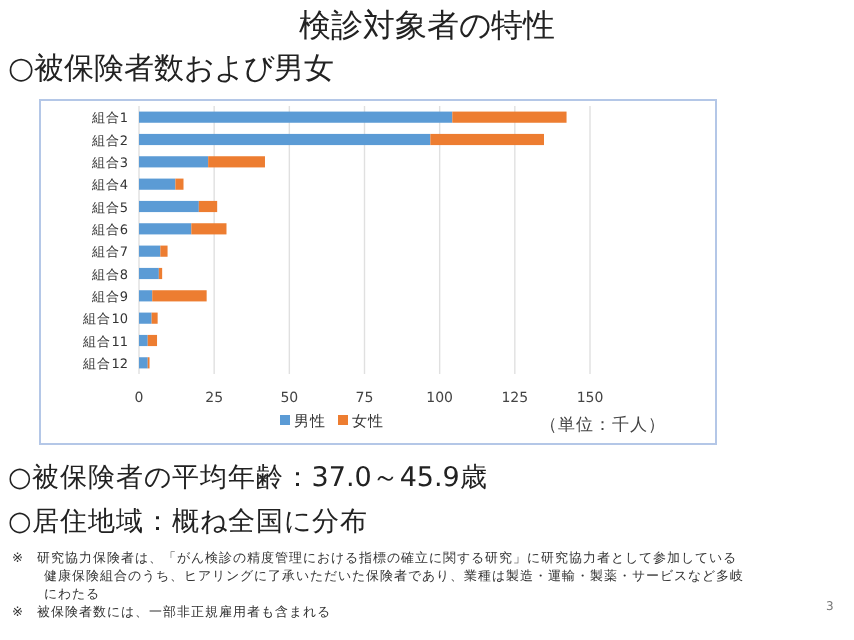 The image size is (854, 640). What do you see at coordinates (603, 426) in the screenshot?
I see `text: （単位：千人）` at bounding box center [603, 426].